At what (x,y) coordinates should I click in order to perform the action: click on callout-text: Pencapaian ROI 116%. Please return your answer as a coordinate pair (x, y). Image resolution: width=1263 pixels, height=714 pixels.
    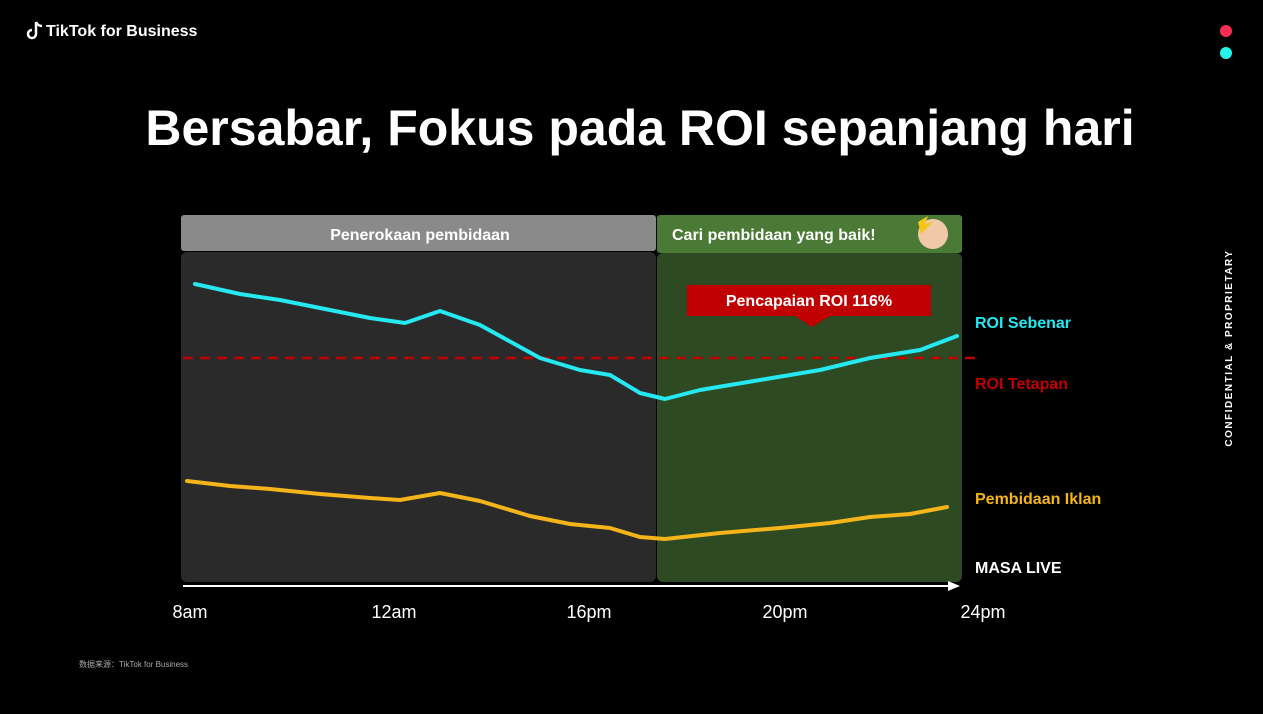
    Looking at the image, I should click on (809, 301).